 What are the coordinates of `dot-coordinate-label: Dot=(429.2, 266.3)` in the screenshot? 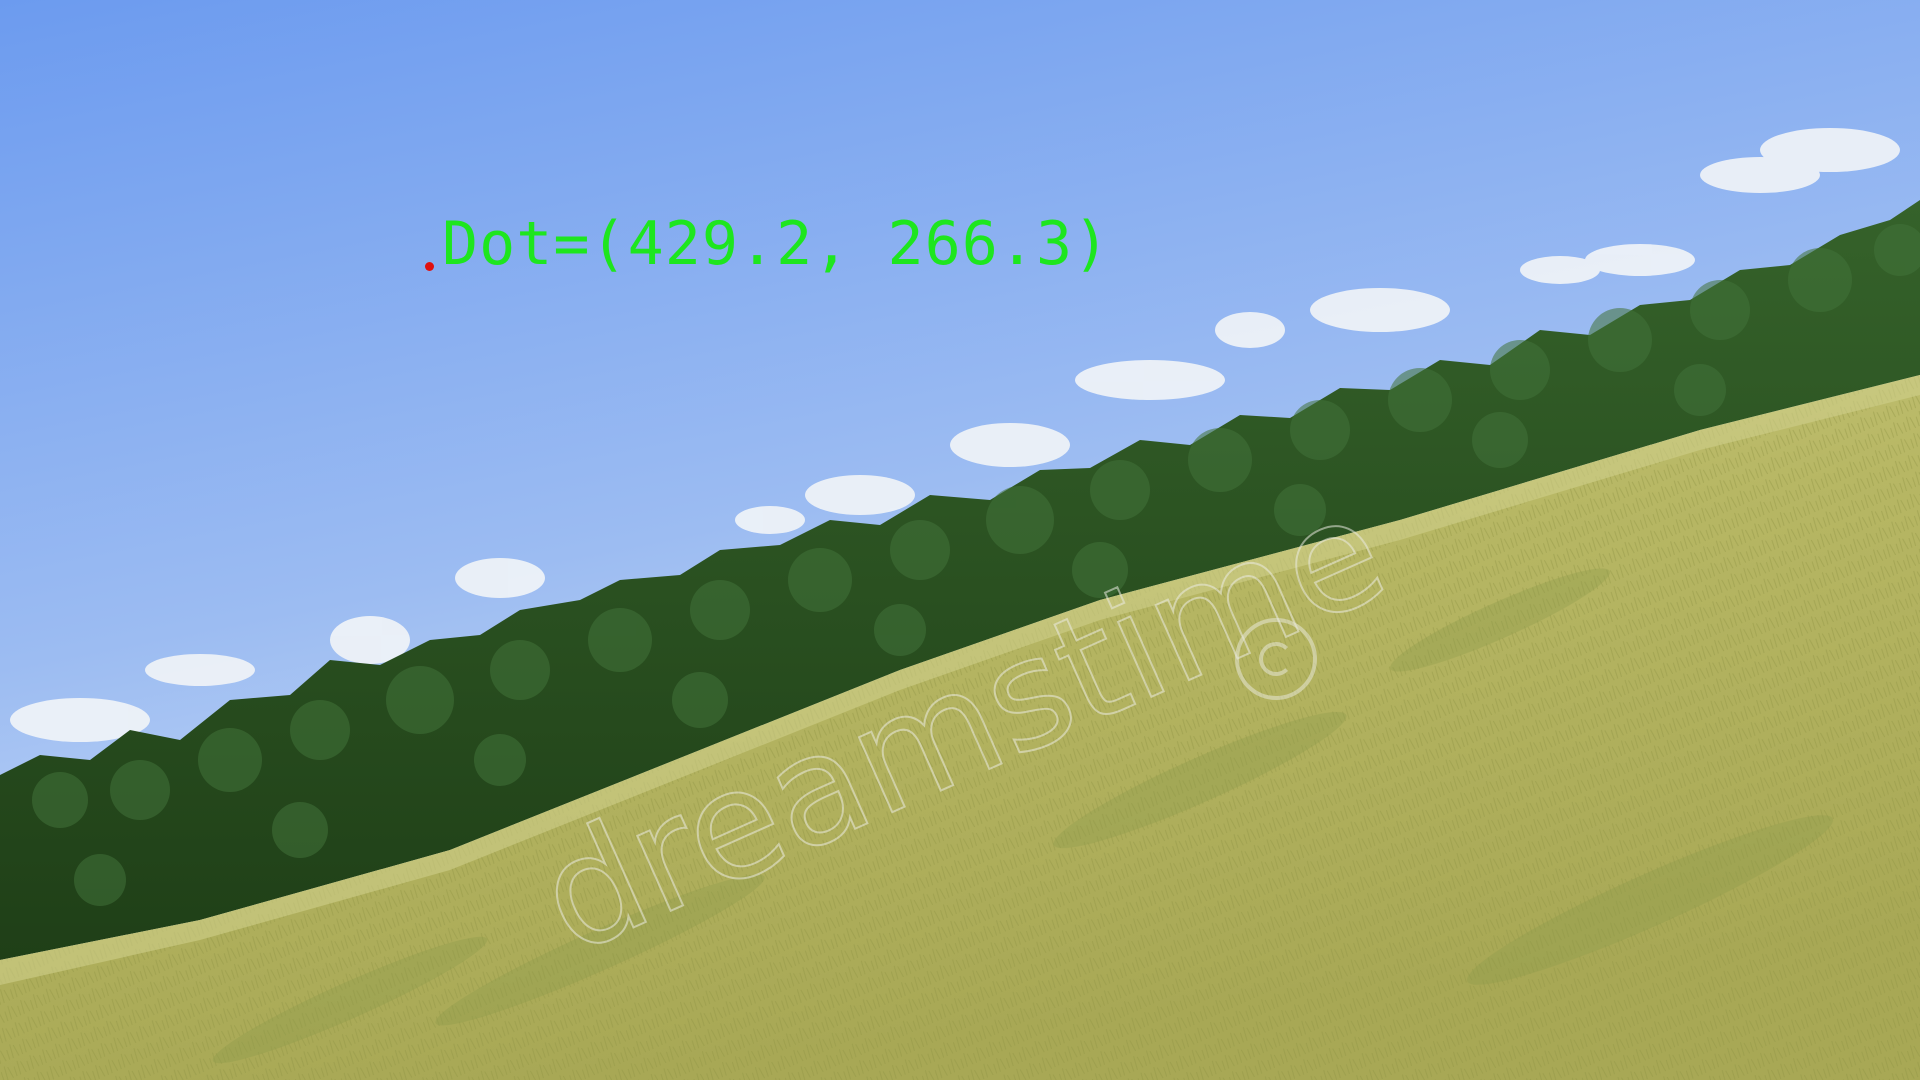 It's located at (776, 244).